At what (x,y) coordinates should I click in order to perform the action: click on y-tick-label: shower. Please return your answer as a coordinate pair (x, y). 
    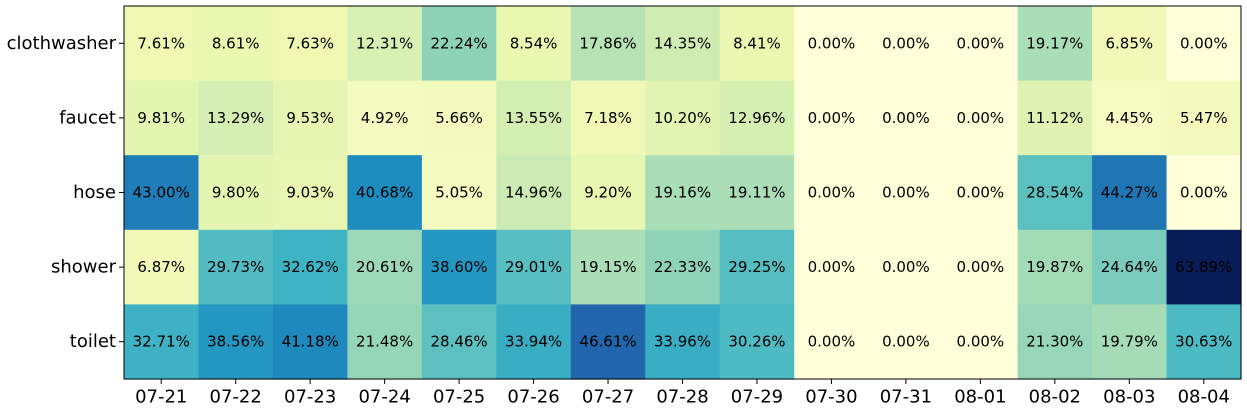
    Looking at the image, I should click on (84, 267).